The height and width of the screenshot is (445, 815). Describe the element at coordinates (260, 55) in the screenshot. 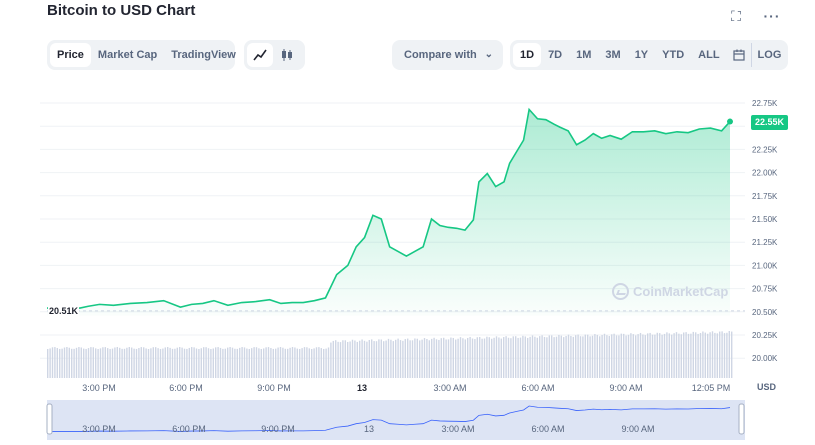

I see `line-chart-button` at that location.